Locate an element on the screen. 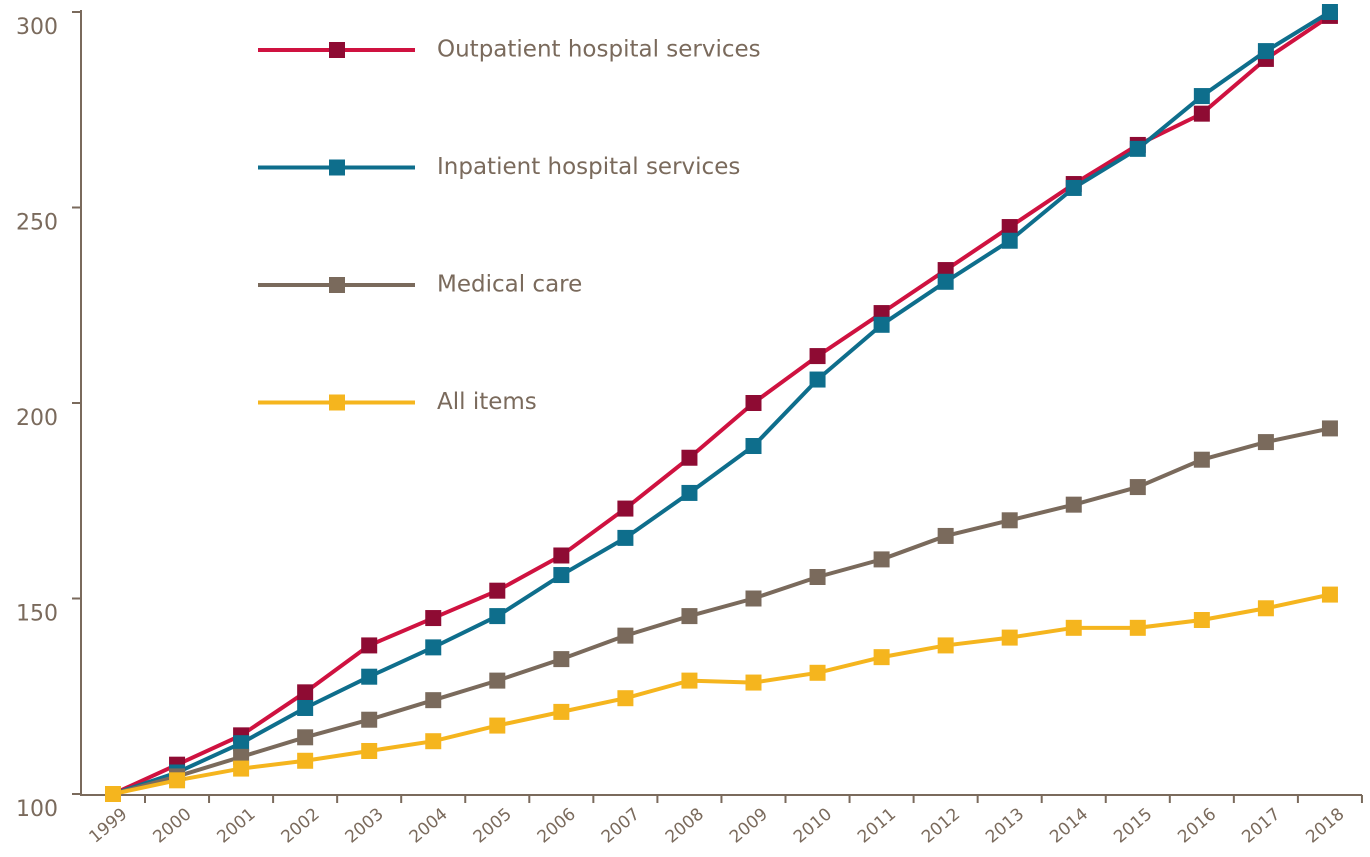  x-tick-label: 2000 is located at coordinates (172, 825).